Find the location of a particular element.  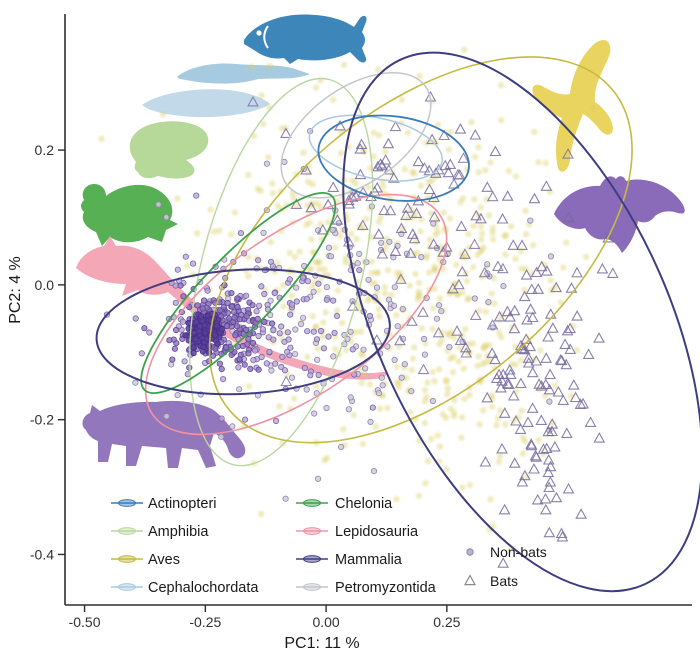

legend-label: Lepidosauria is located at coordinates (377, 532).